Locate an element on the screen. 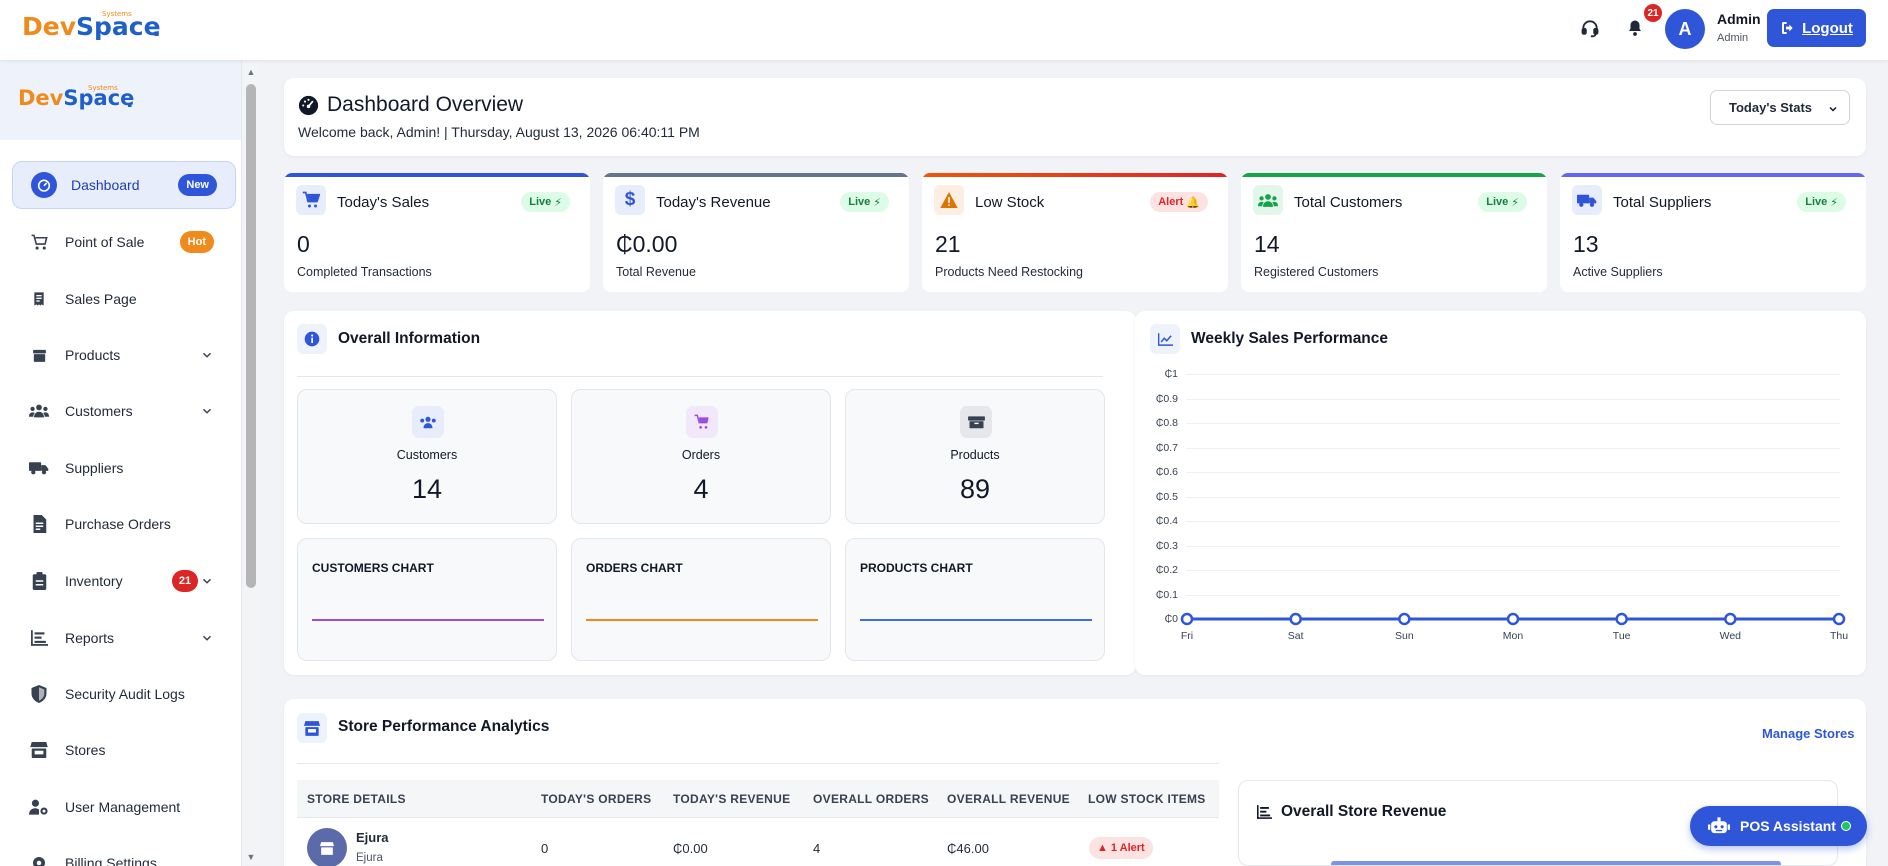 The image size is (1888, 866). tile-value: 4 is located at coordinates (701, 489).